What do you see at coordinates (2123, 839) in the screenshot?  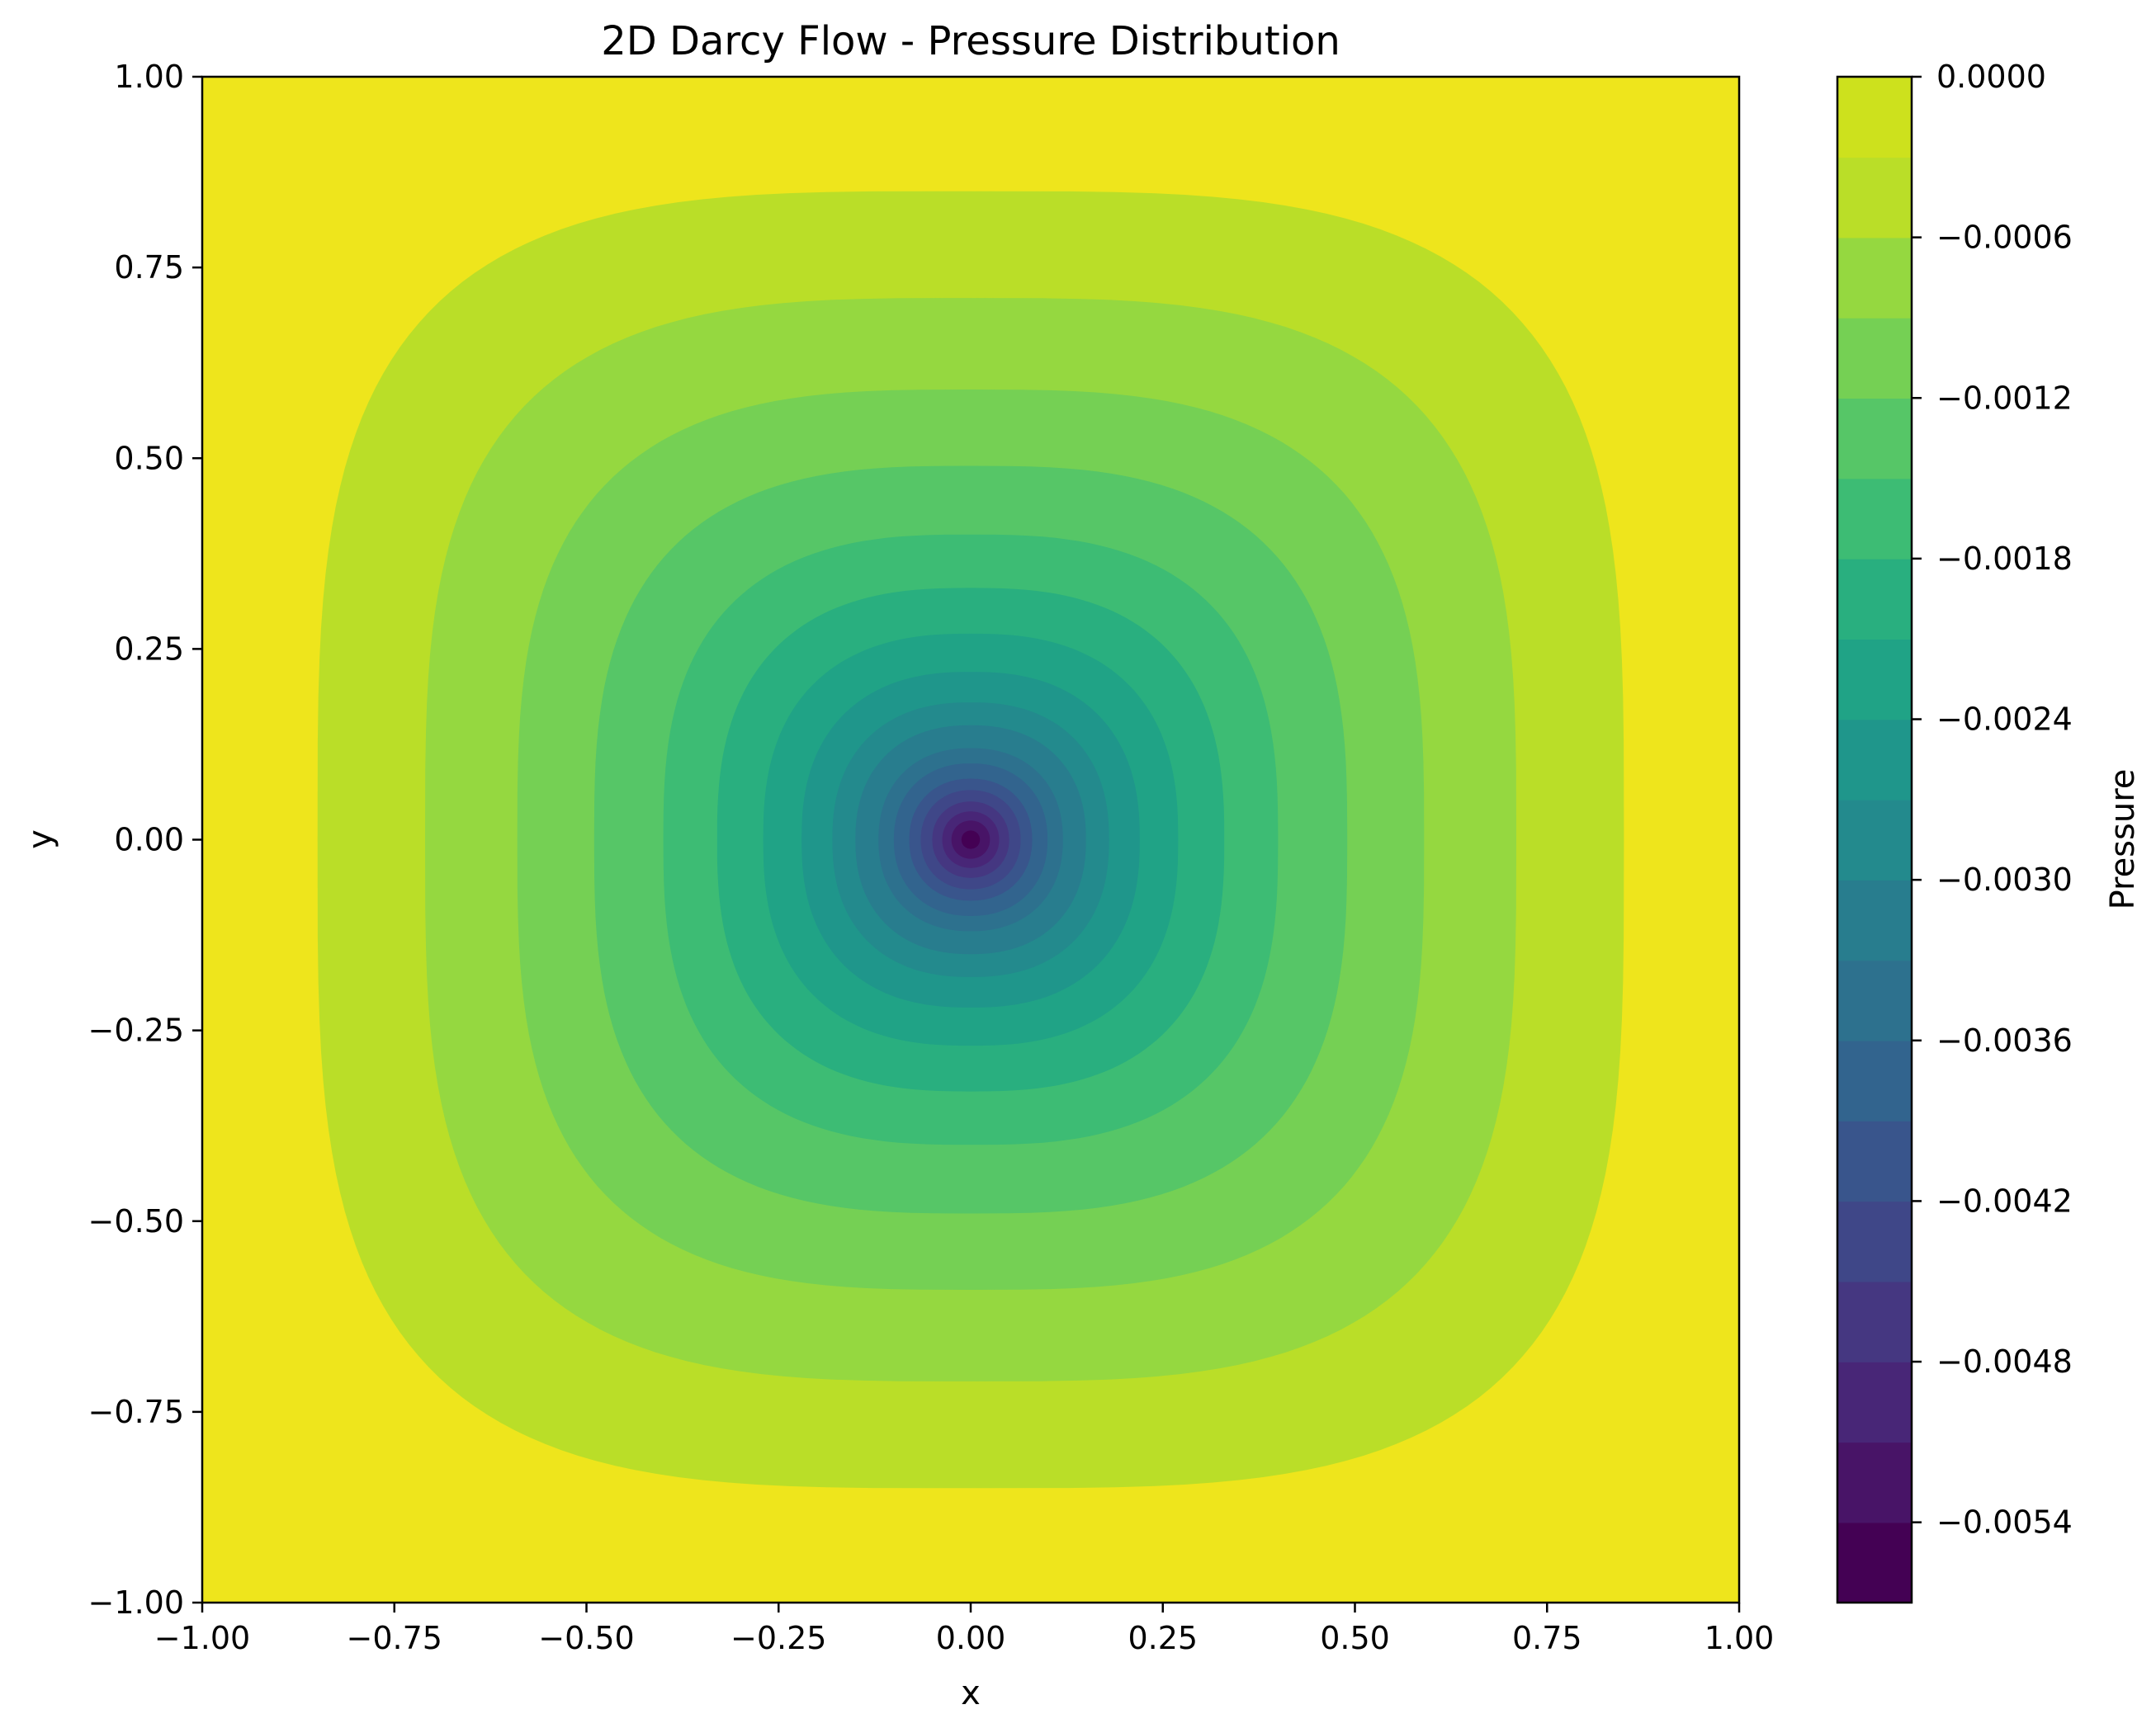 I see `colorbar-label: Pressure` at bounding box center [2123, 839].